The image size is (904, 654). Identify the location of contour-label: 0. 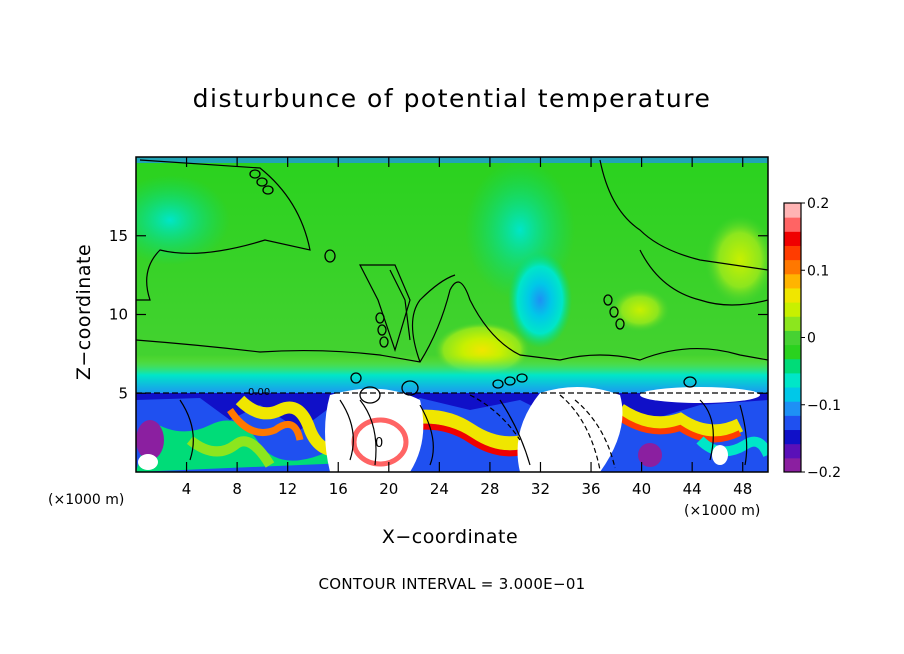
(379, 443).